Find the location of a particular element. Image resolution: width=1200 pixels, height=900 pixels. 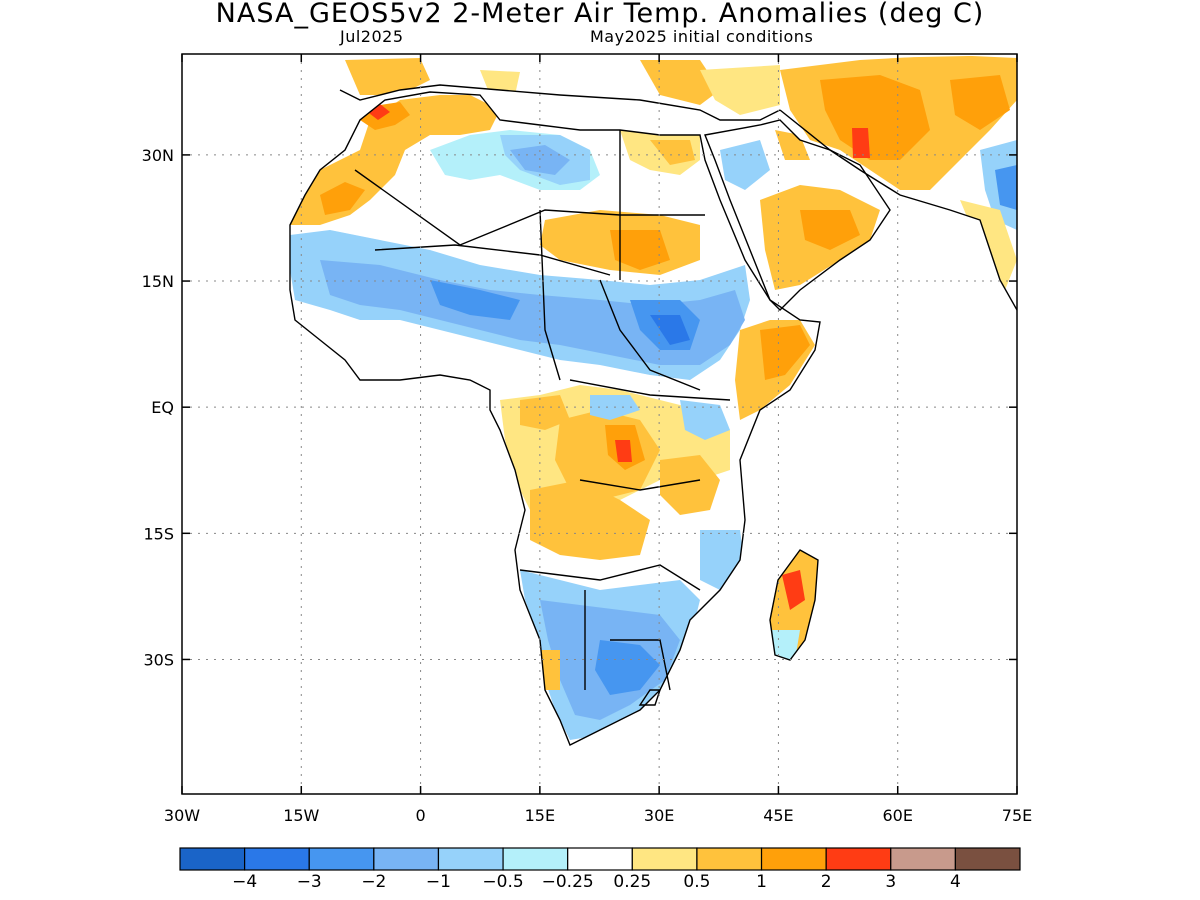

colorbar-label: 0.5 is located at coordinates (696, 882).